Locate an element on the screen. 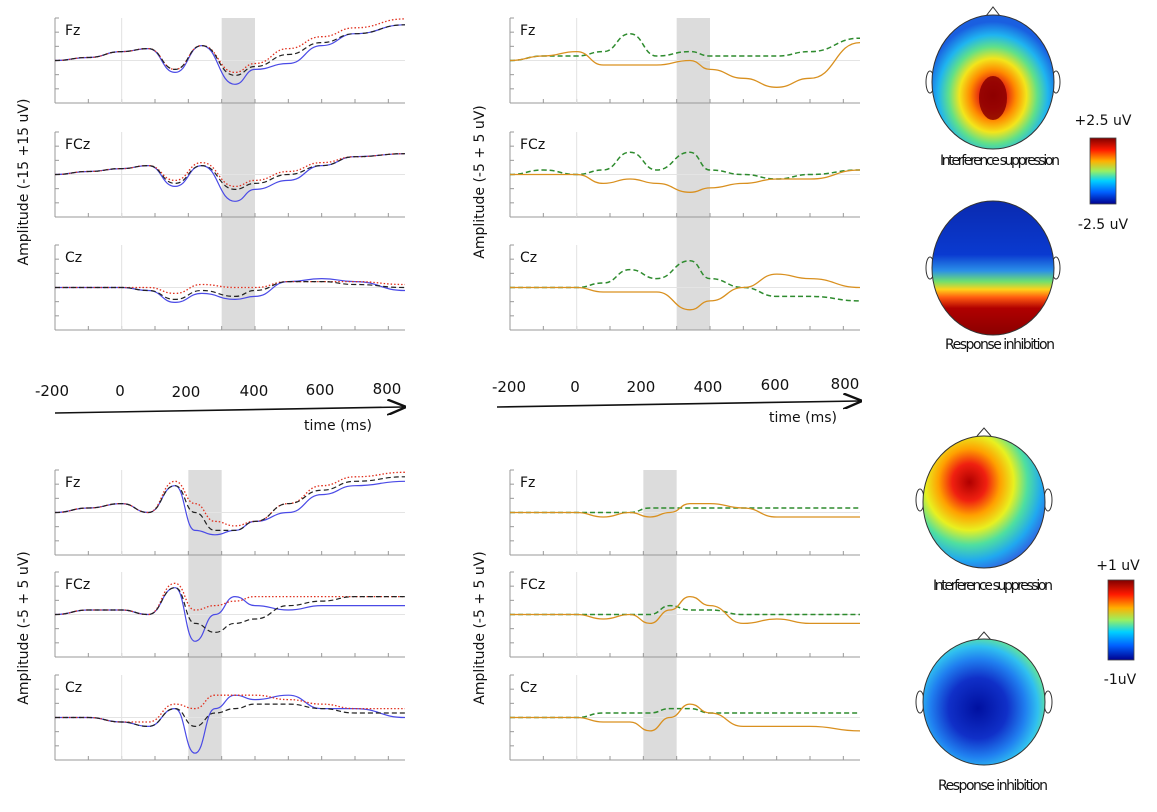 The height and width of the screenshot is (812, 1157). topomap-label-bottom-interference: Interference suppression is located at coordinates (993, 586).